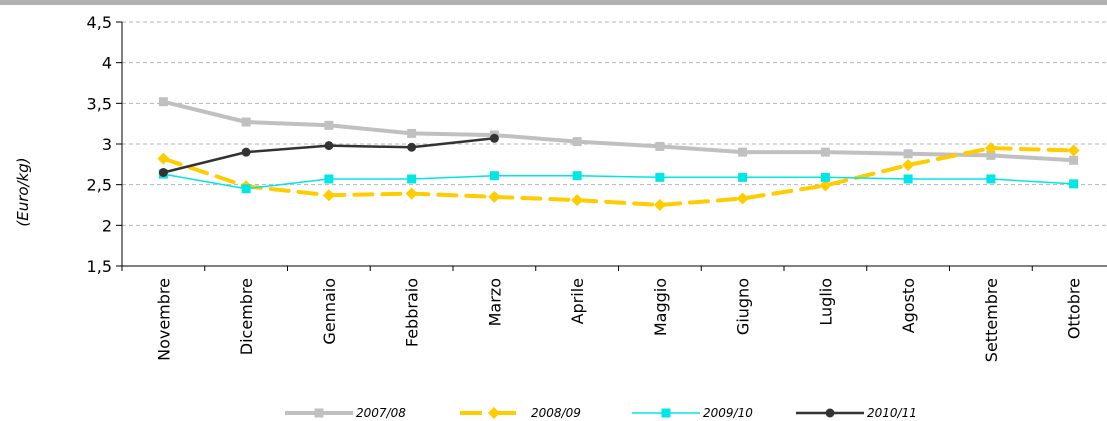  I want to click on x-tick-label: Giugno, so click(743, 306).